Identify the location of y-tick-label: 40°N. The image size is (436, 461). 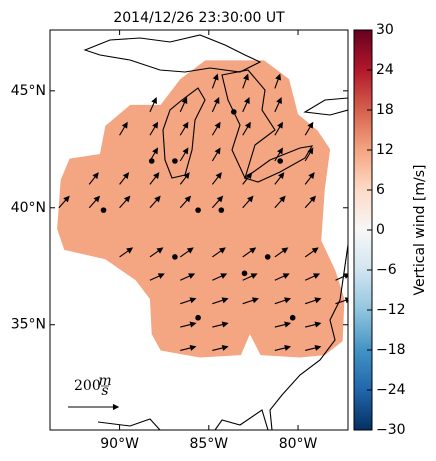
(28, 208).